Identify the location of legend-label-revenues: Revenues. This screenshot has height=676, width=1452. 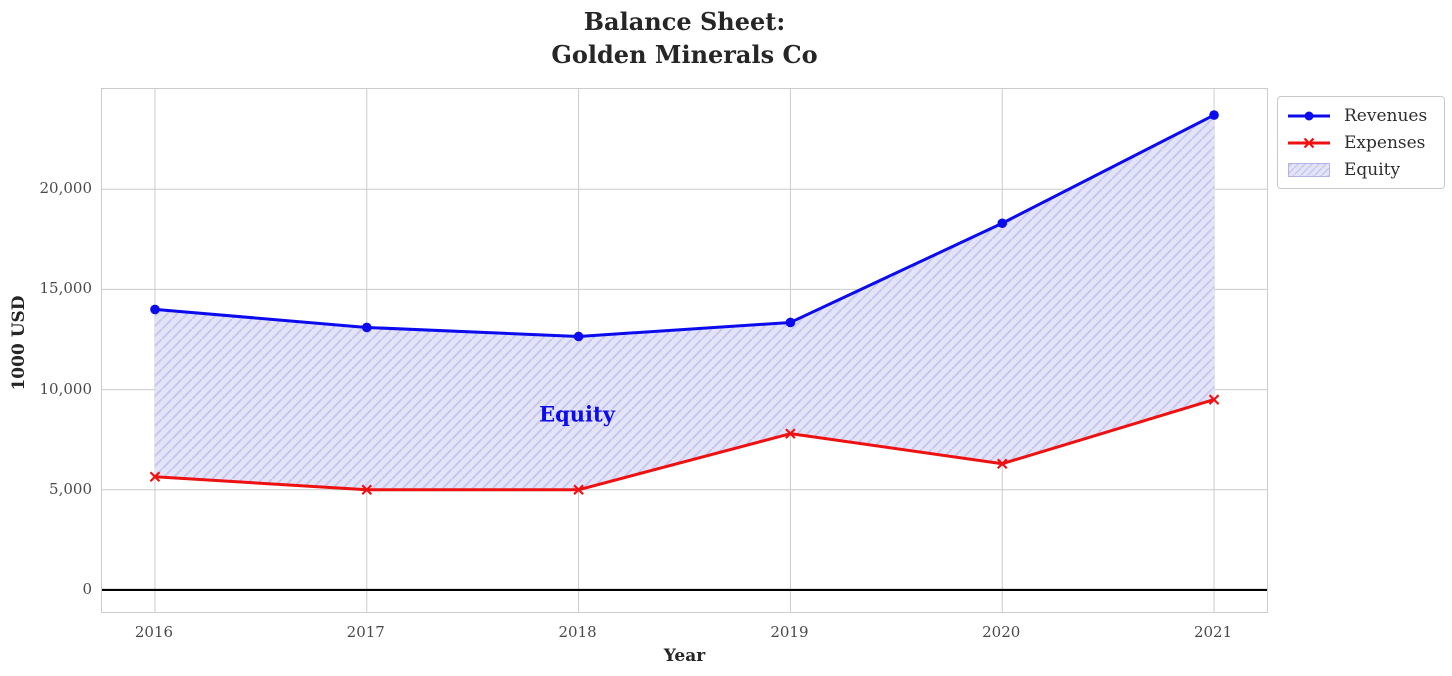
(1386, 115).